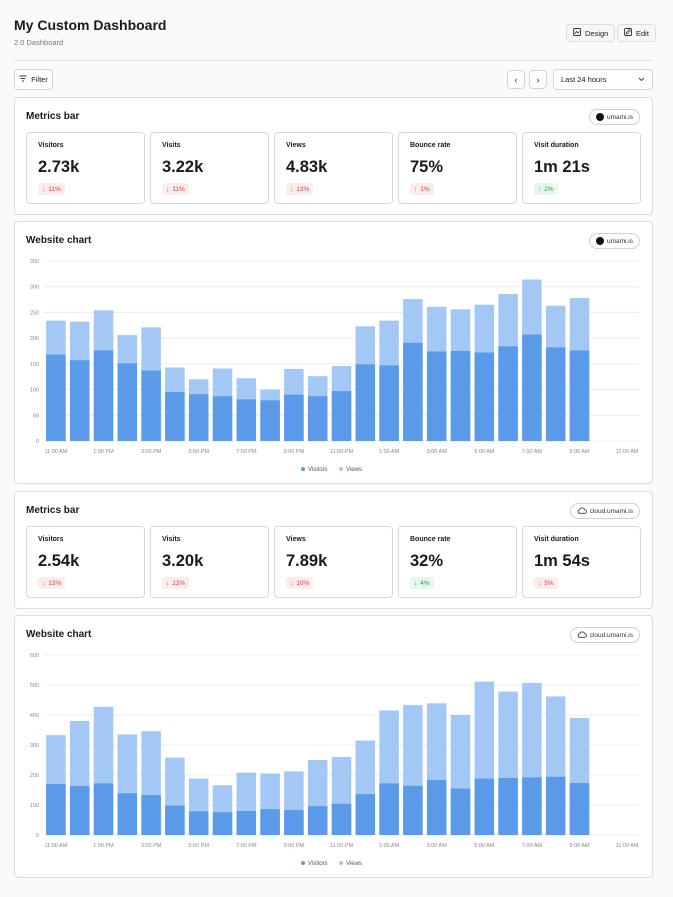  What do you see at coordinates (34, 313) in the screenshot?
I see `y-tick-label: 250` at bounding box center [34, 313].